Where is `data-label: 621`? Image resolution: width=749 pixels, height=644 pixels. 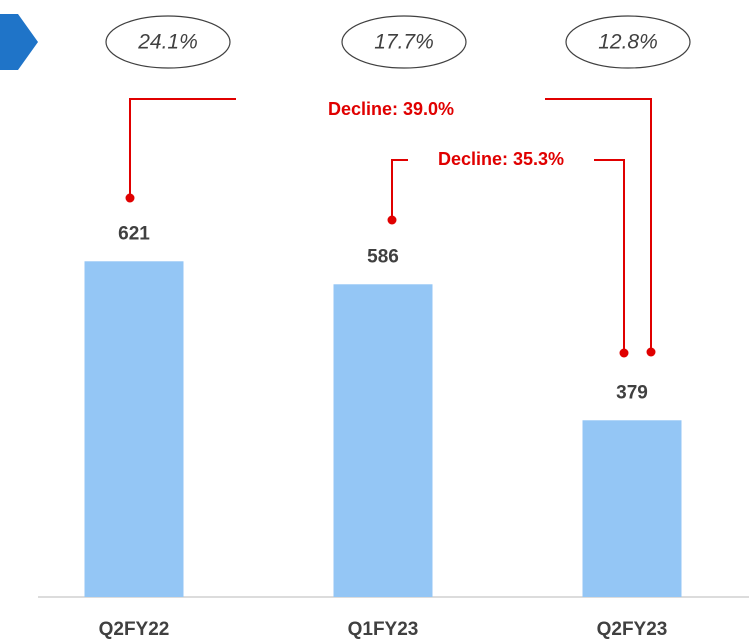
data-label: 621 is located at coordinates (134, 233).